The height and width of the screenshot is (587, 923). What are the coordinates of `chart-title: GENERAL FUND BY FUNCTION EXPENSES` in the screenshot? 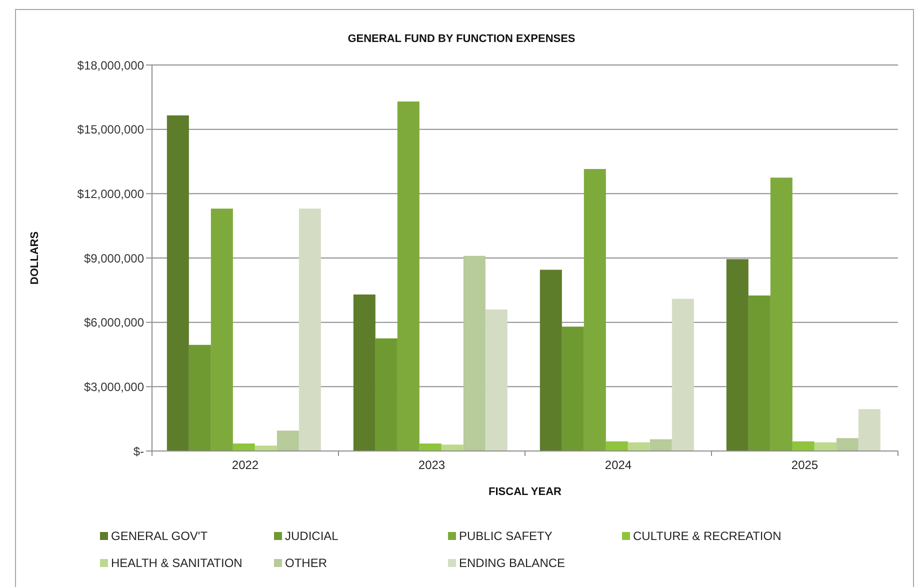 It's located at (461, 39).